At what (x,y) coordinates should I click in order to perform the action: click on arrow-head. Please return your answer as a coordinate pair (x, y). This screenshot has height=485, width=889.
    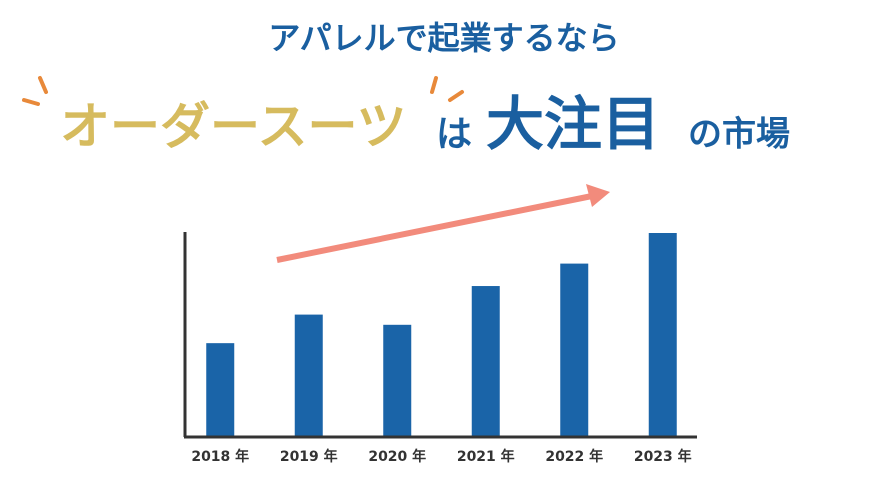
    Looking at the image, I should click on (598, 195).